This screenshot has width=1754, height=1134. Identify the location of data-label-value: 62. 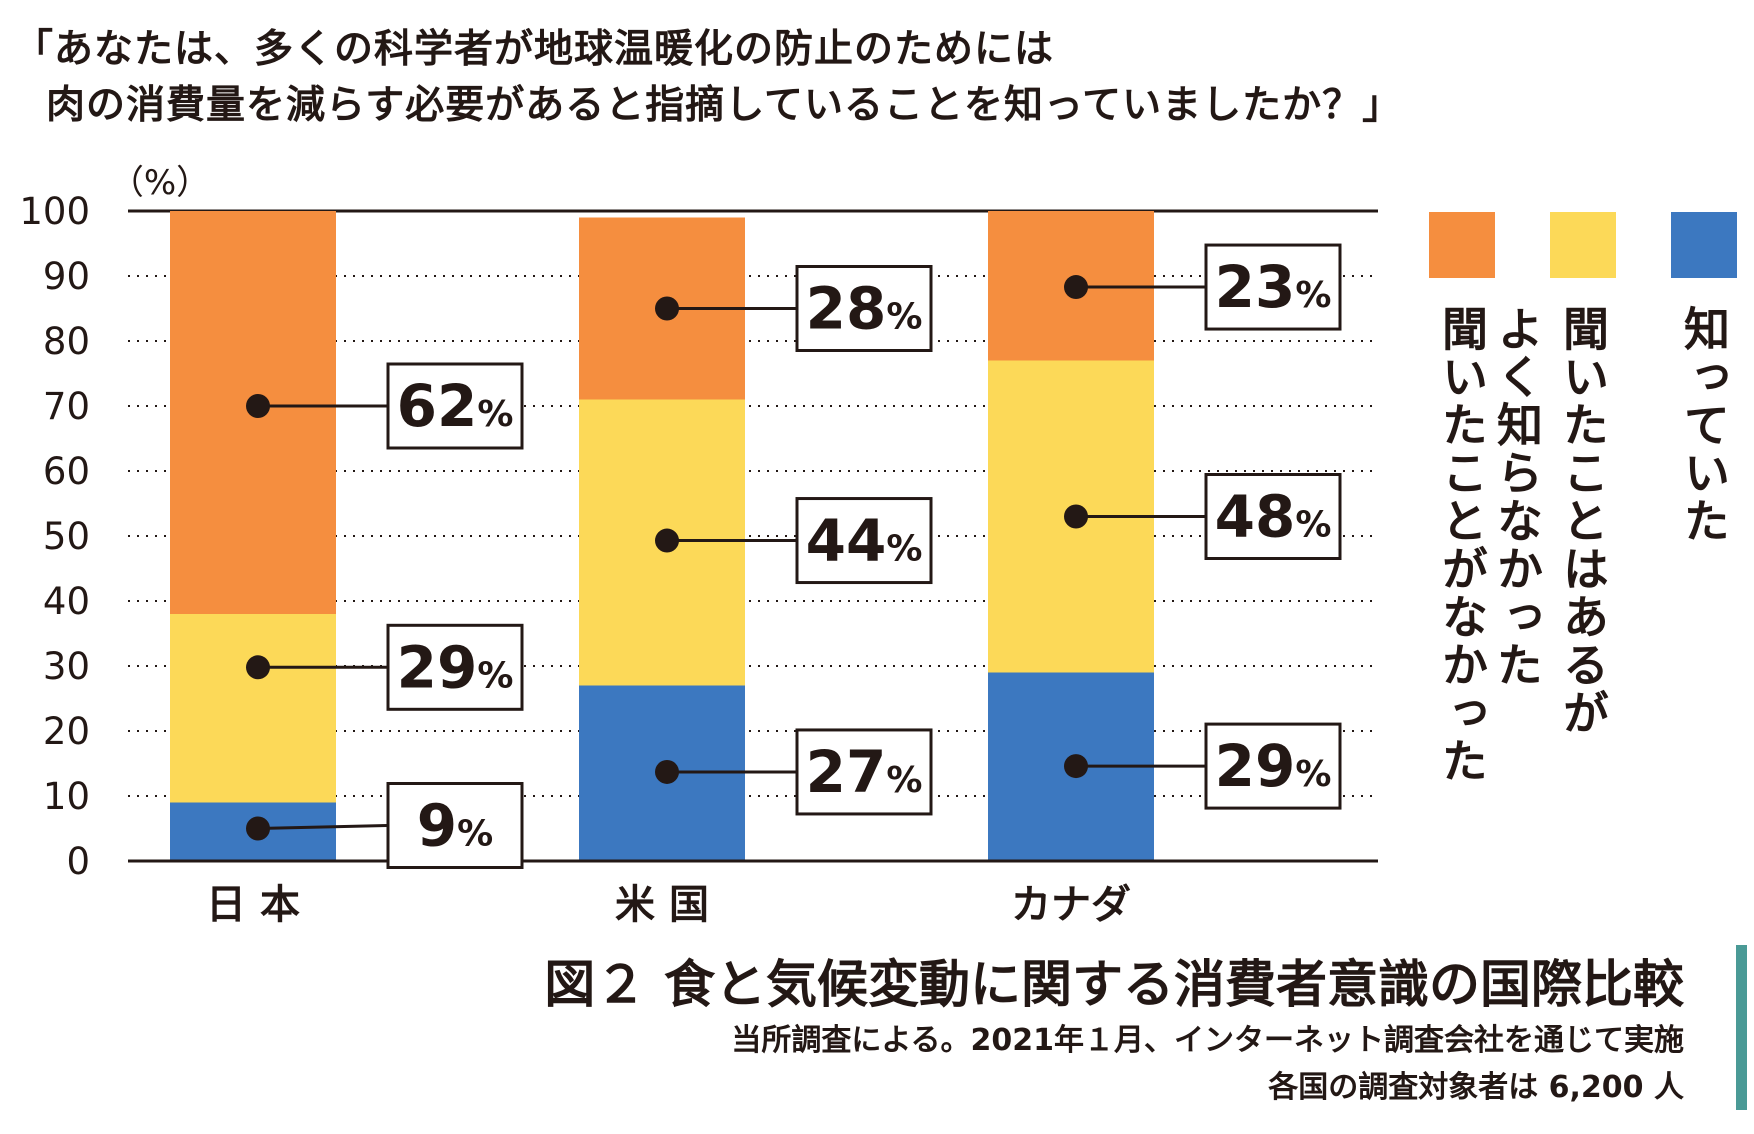
(437, 406).